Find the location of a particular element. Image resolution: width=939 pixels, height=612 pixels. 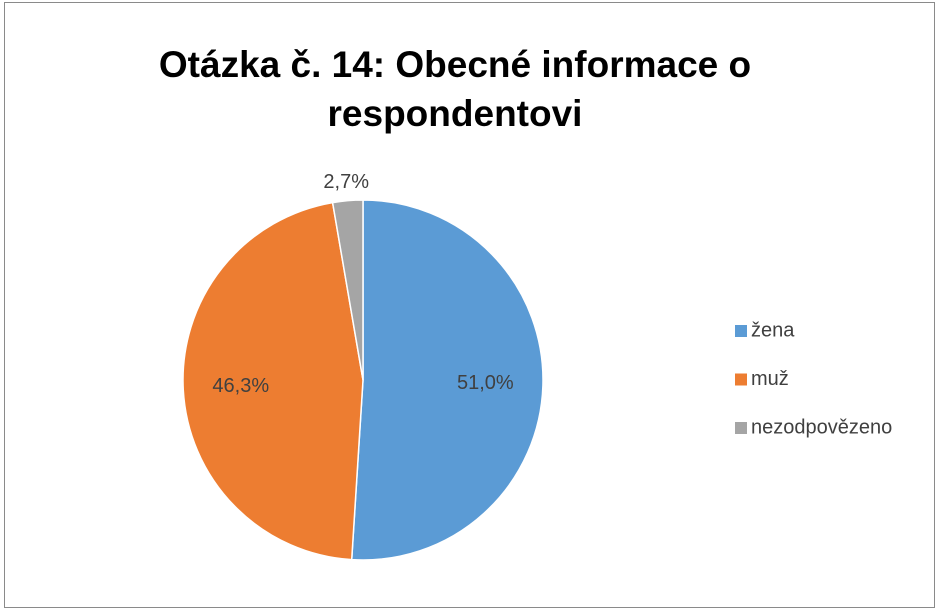

data-label: 2,7% is located at coordinates (346, 182).